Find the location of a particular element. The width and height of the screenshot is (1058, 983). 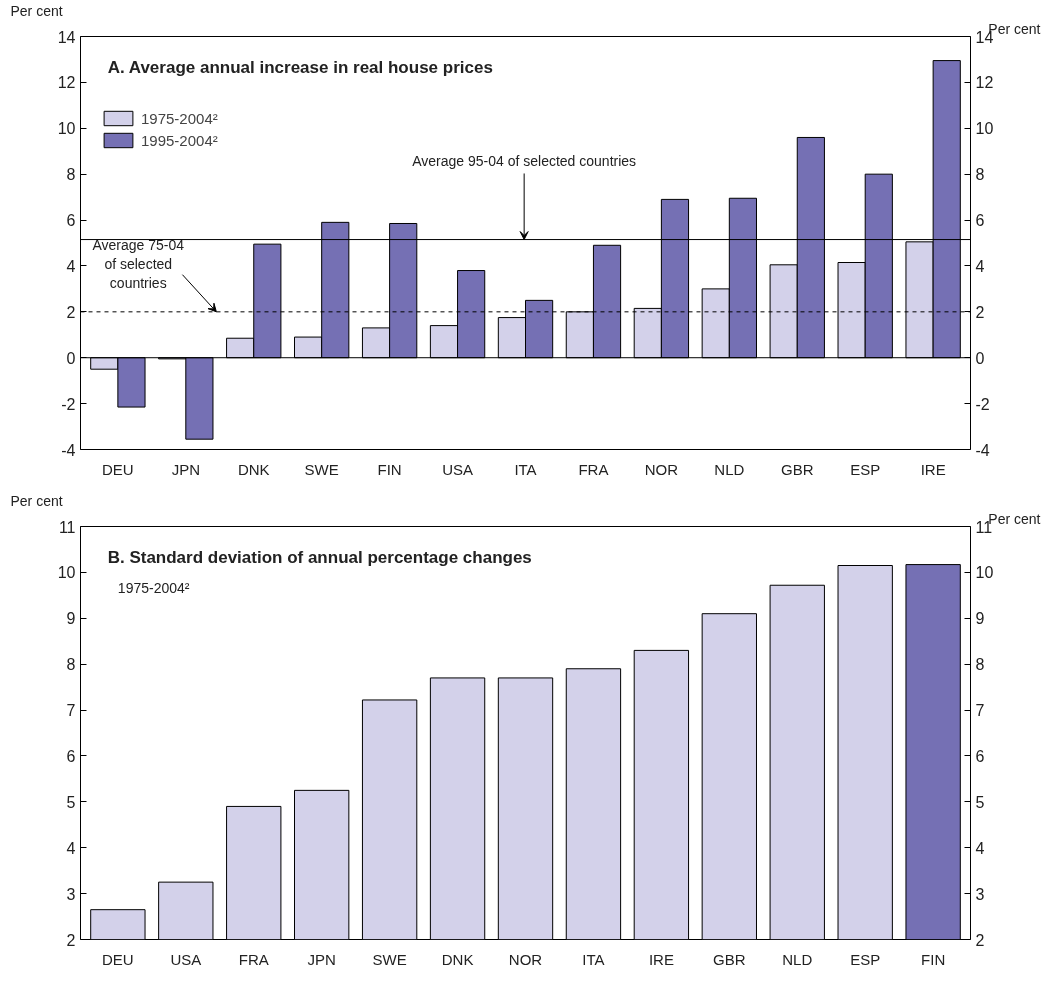

y2-tick-label: -4 is located at coordinates (982, 450).